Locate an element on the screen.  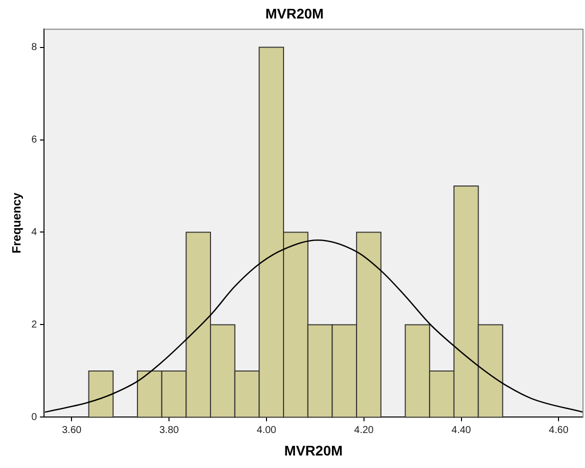
y-tick-label: 6 is located at coordinates (34, 140).